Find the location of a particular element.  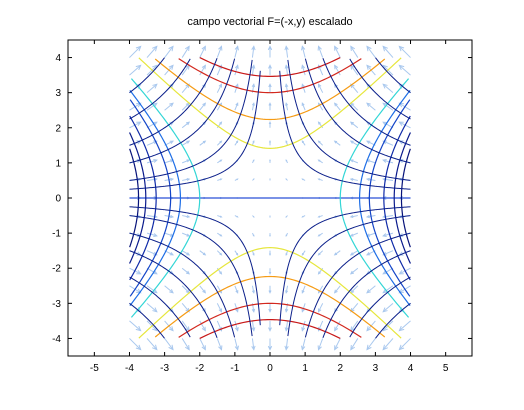

y-tick-label: -2 is located at coordinates (56, 269).